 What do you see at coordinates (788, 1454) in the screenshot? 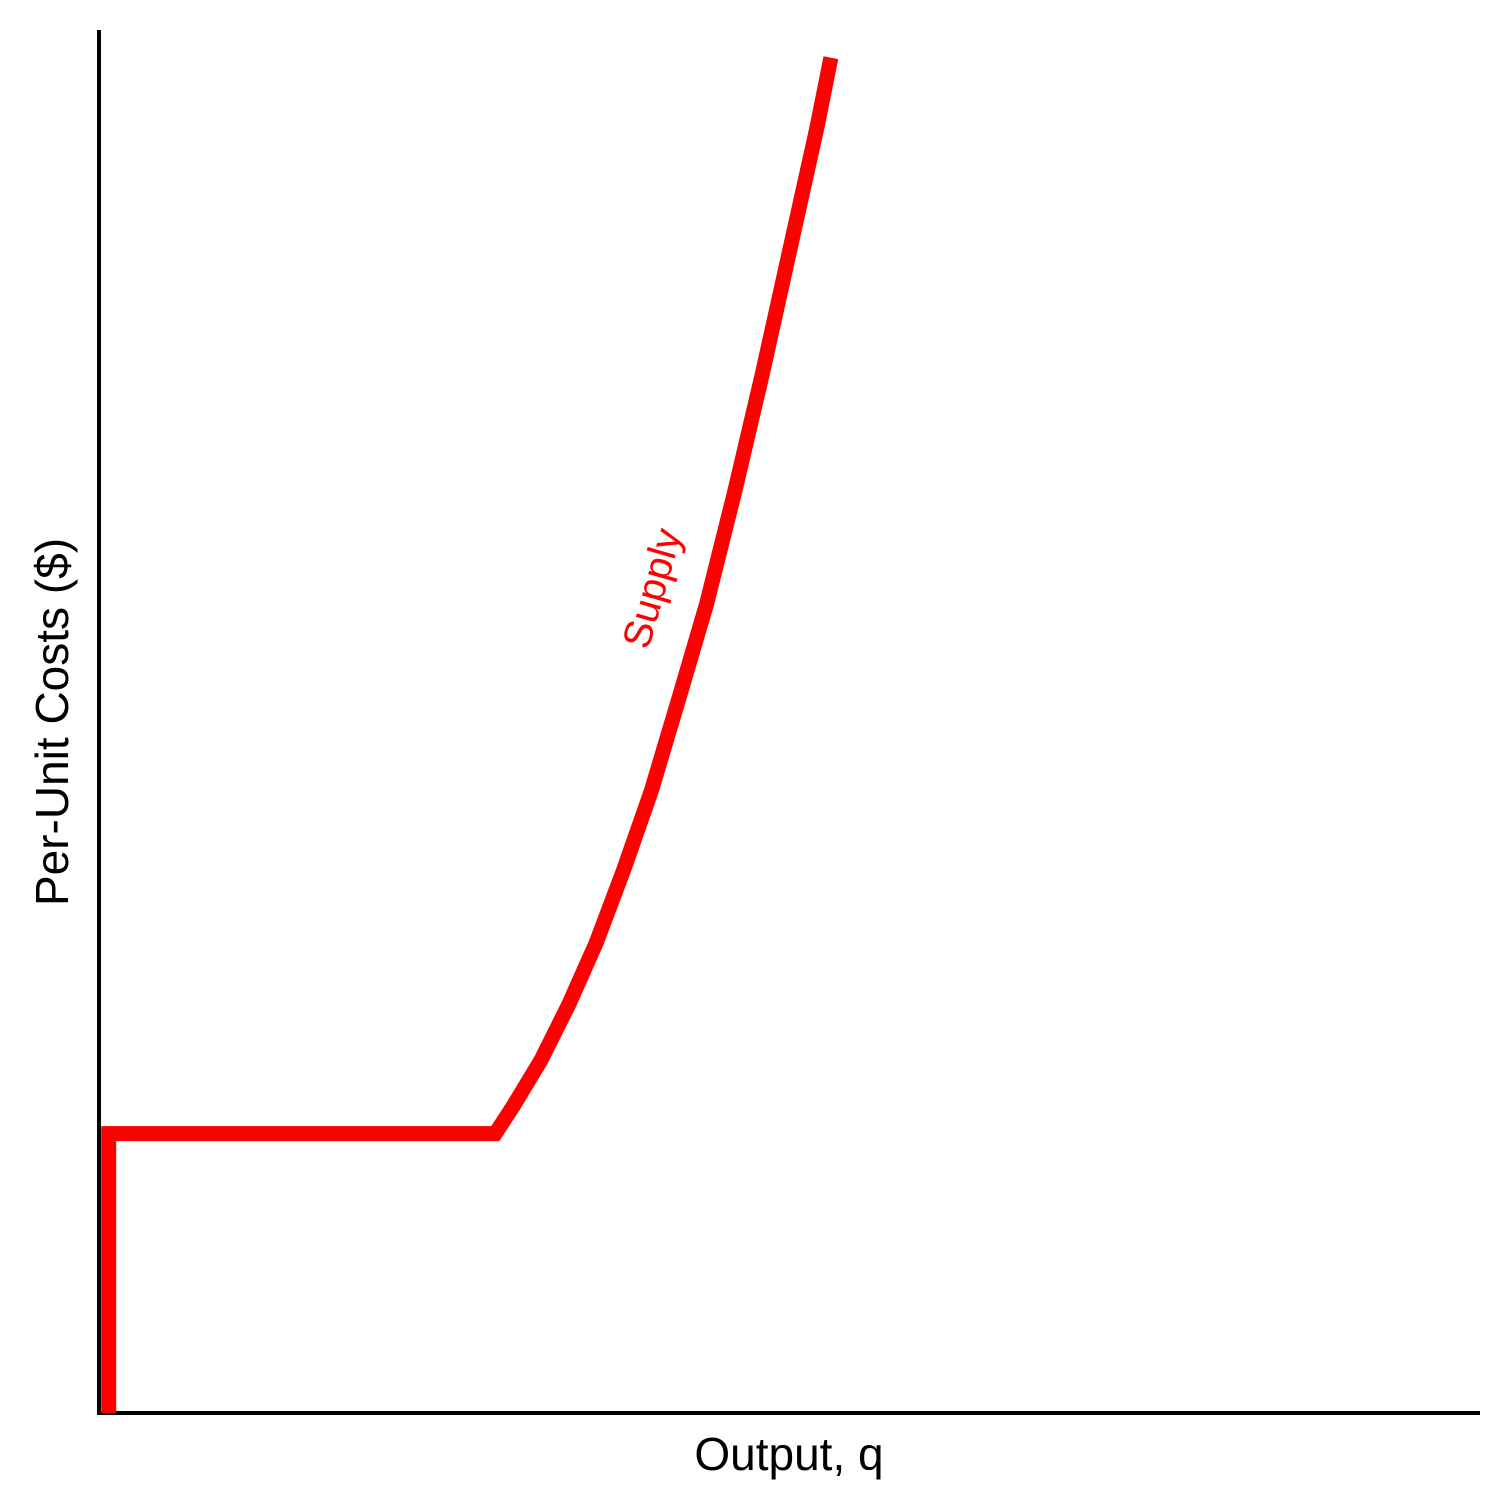
I see `x-axis-title: Output, q` at bounding box center [788, 1454].